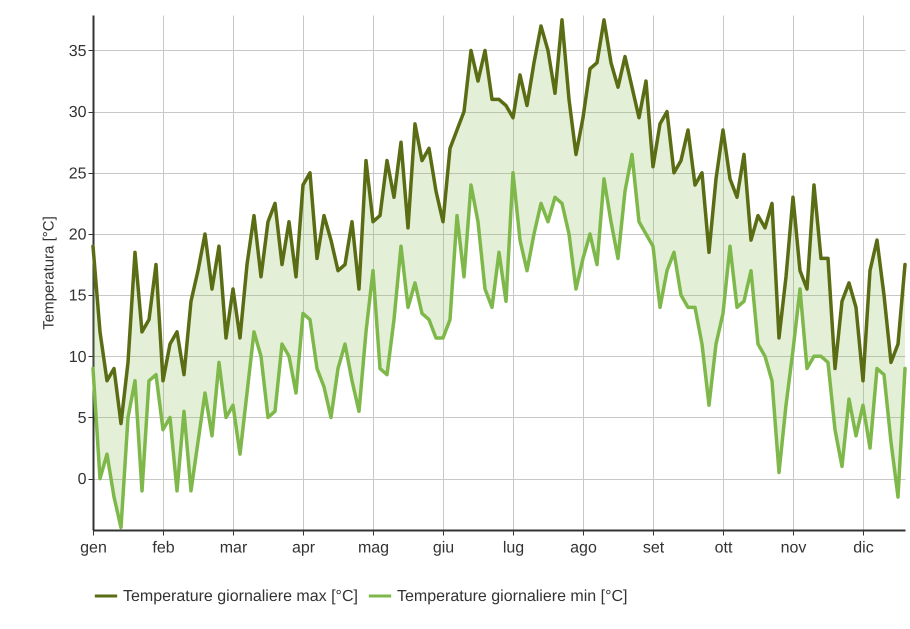  What do you see at coordinates (77, 235) in the screenshot?
I see `y-tick-label: 20` at bounding box center [77, 235].